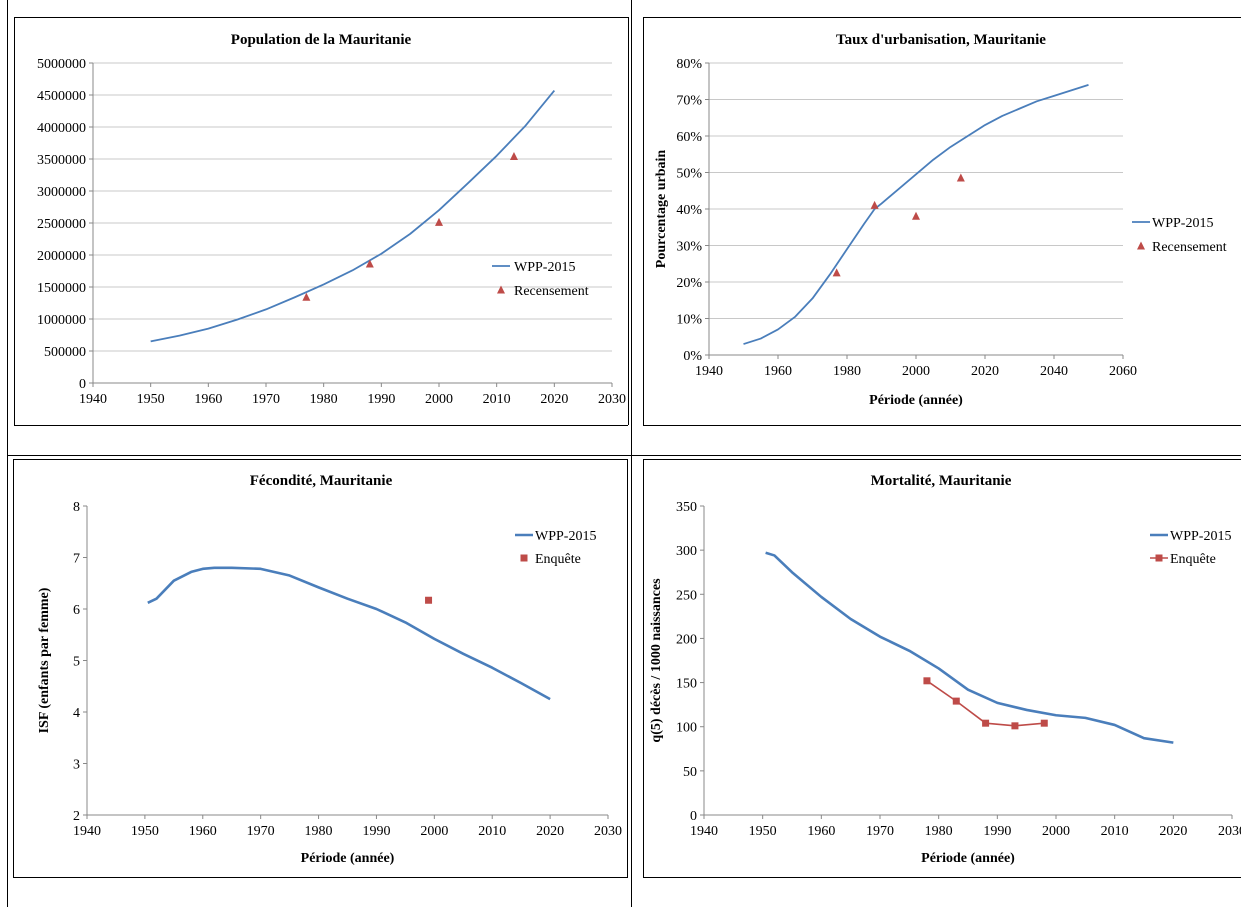 The width and height of the screenshot is (1241, 907). Describe the element at coordinates (689, 320) in the screenshot. I see `y-tick-label: 10%` at that location.